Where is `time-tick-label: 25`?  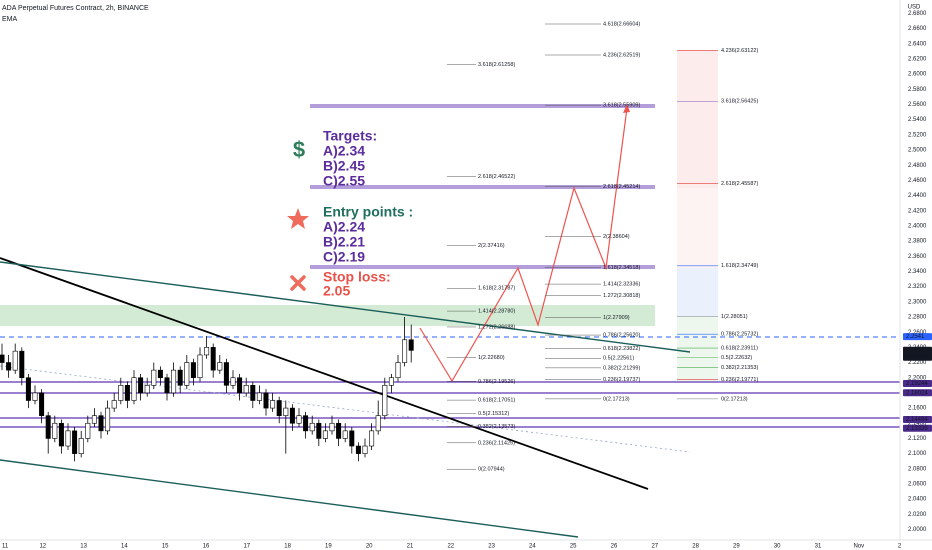 time-tick-label: 25 is located at coordinates (573, 547).